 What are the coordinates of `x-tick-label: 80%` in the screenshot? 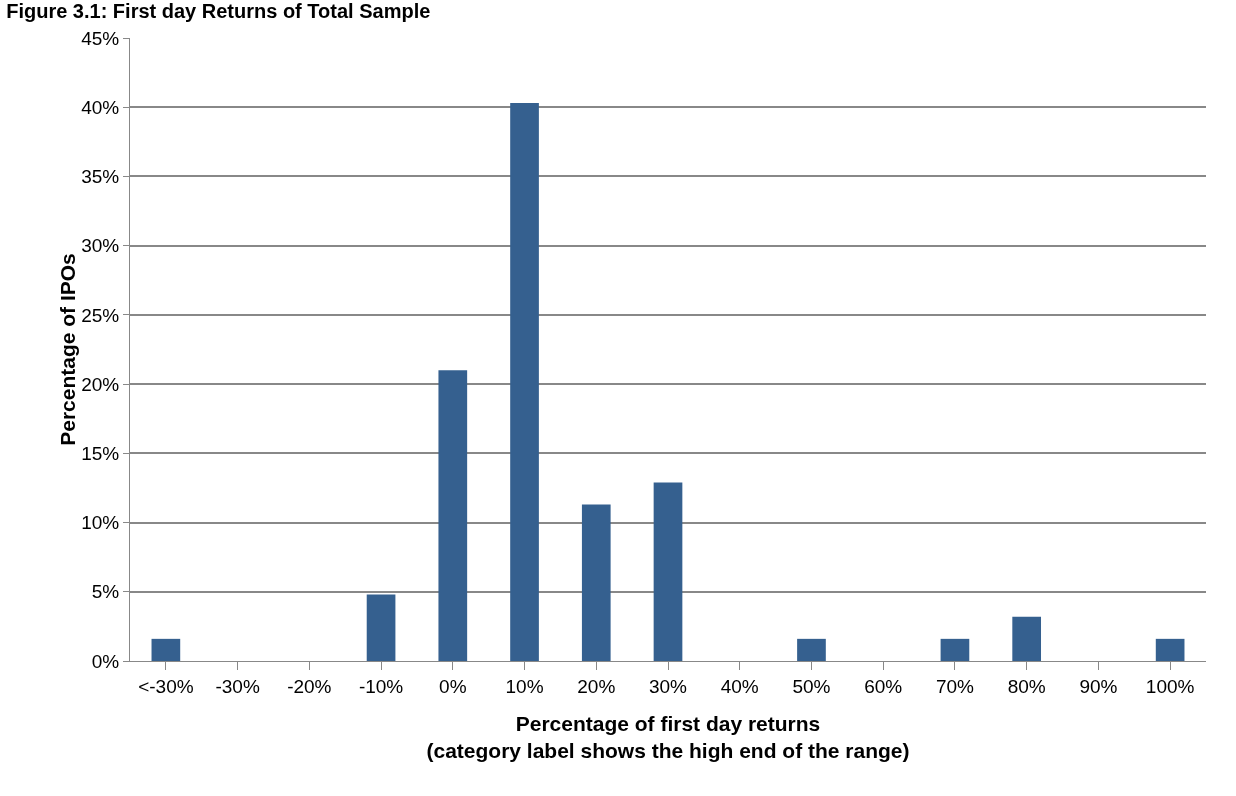 It's located at (1026, 686).